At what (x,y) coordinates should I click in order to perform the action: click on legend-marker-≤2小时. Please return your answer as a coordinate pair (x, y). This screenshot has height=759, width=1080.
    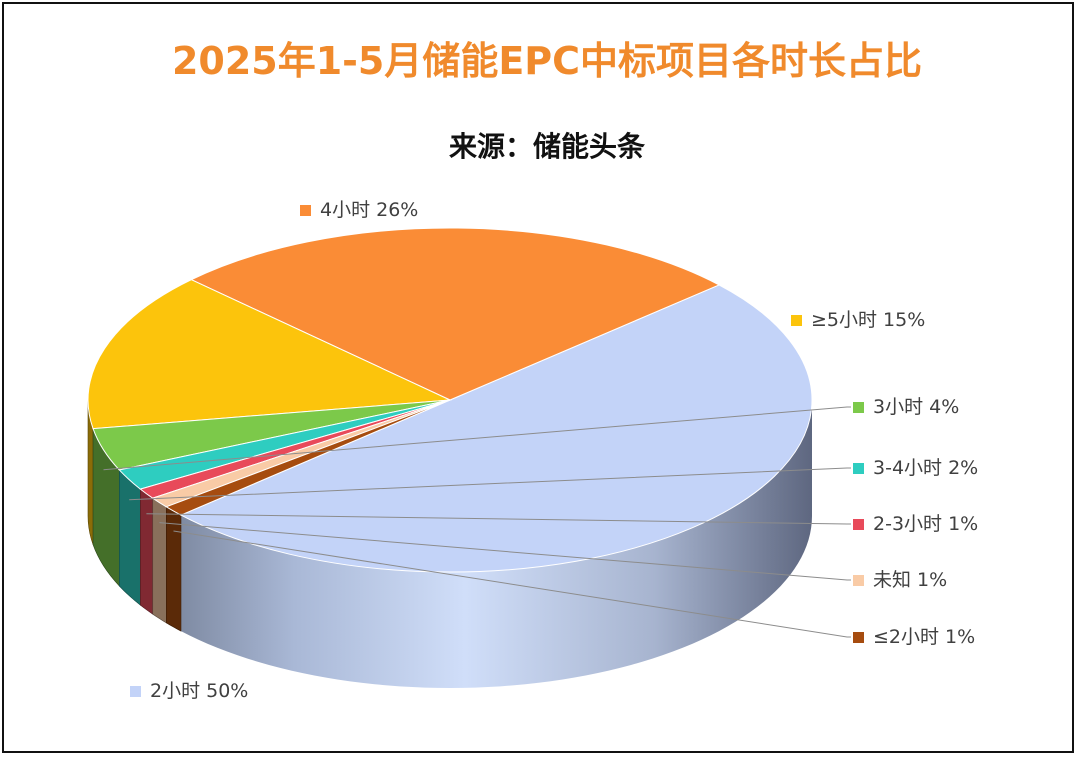
    Looking at the image, I should click on (858, 637).